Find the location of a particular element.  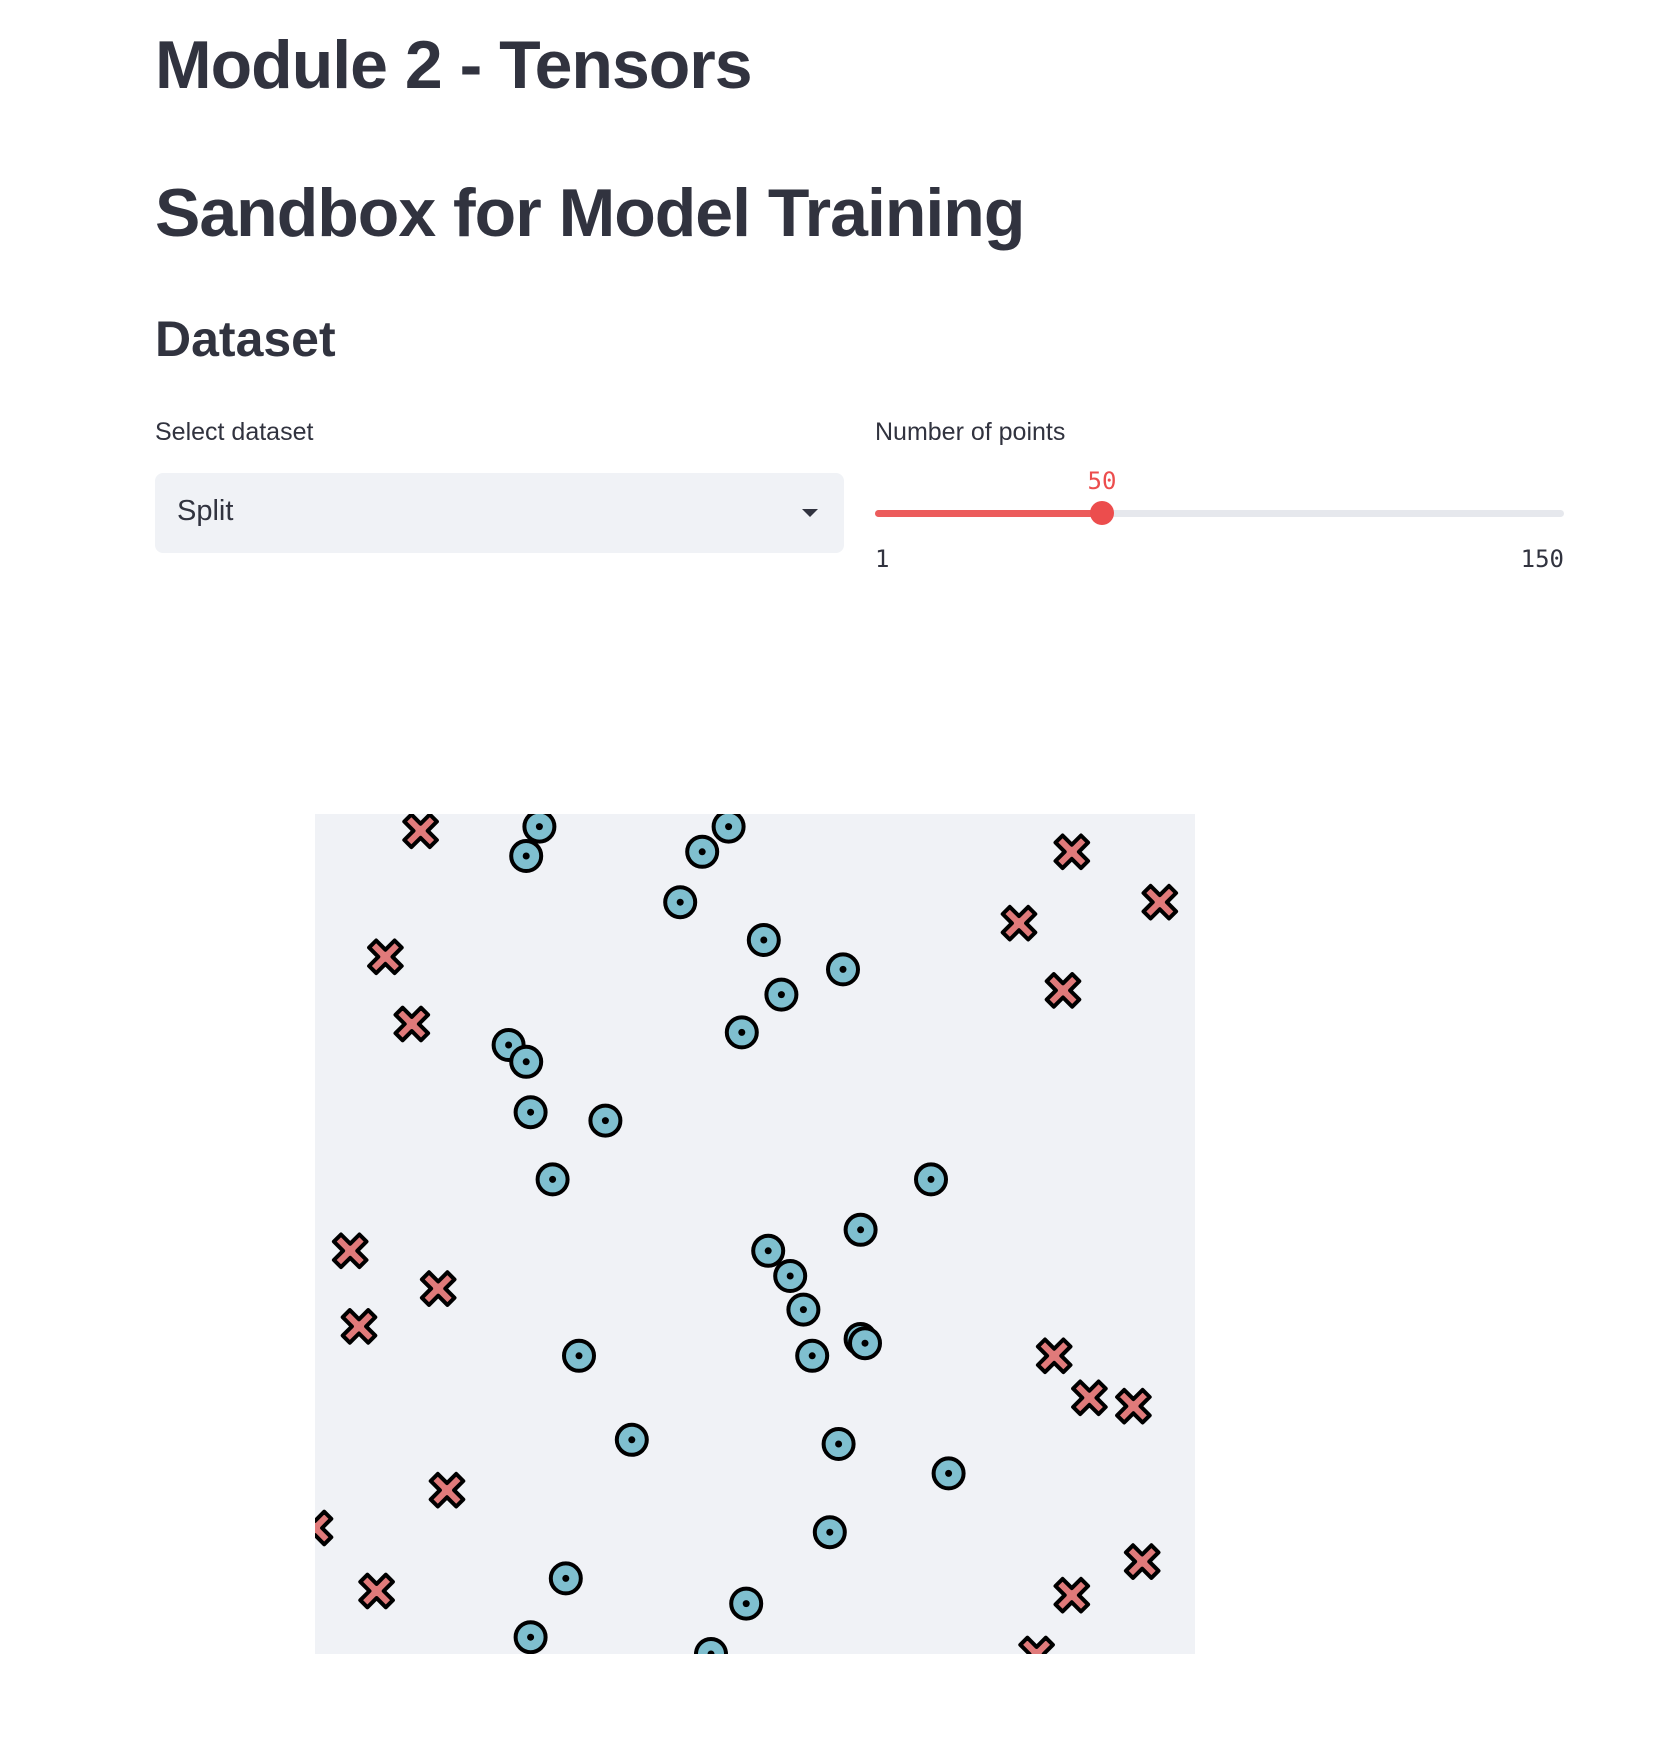

slider-max-label: 150 is located at coordinates (1542, 559).